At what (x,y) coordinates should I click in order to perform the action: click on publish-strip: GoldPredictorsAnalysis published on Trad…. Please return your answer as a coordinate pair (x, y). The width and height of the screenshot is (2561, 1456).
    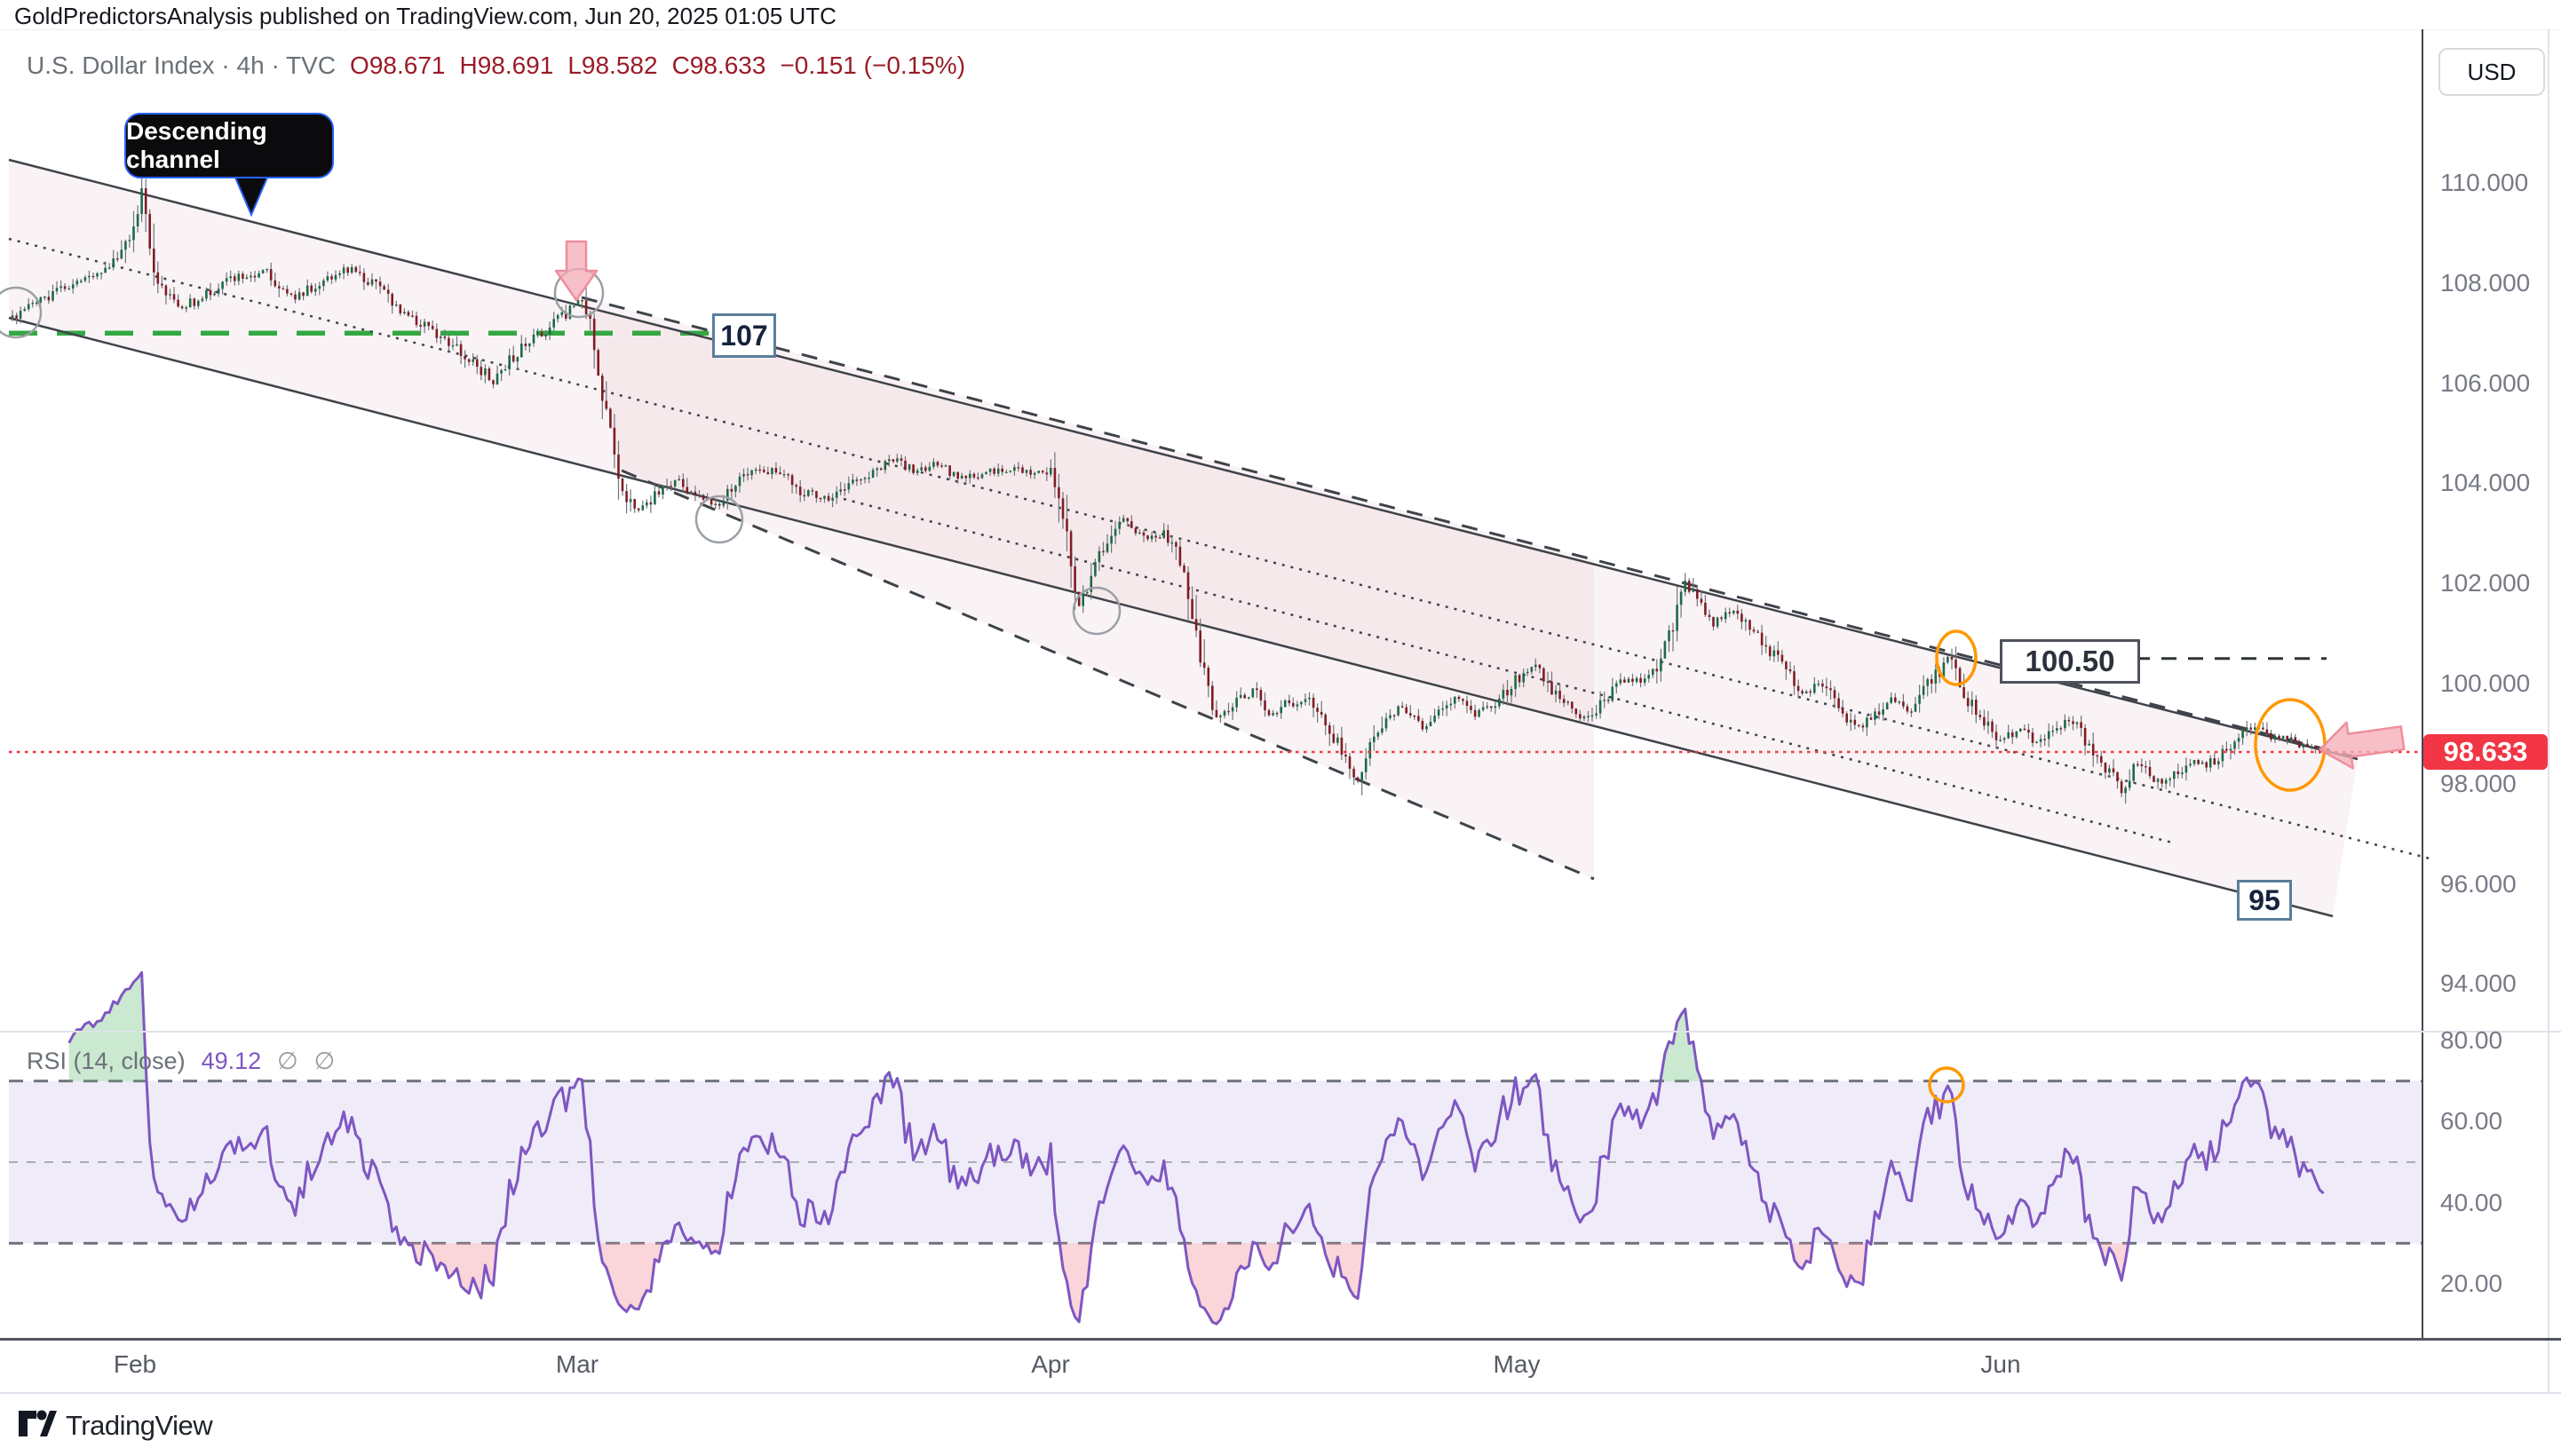
    Looking at the image, I should click on (1280, 15).